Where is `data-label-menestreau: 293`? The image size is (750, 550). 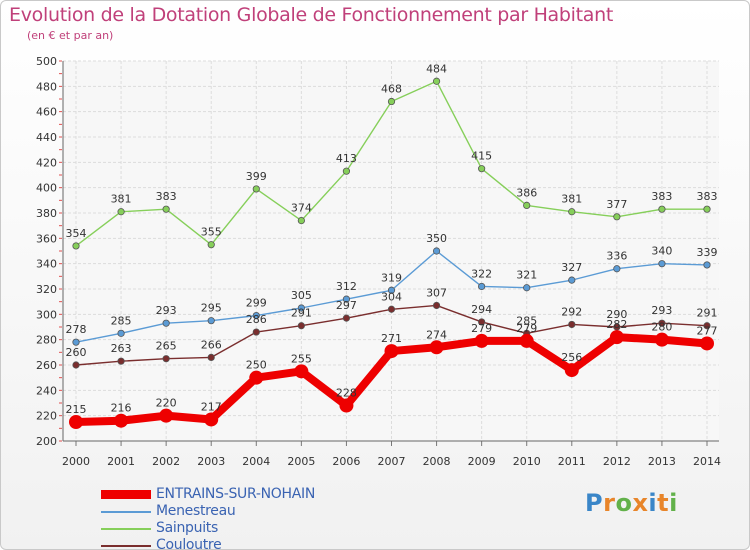 data-label-menestreau: 293 is located at coordinates (166, 310).